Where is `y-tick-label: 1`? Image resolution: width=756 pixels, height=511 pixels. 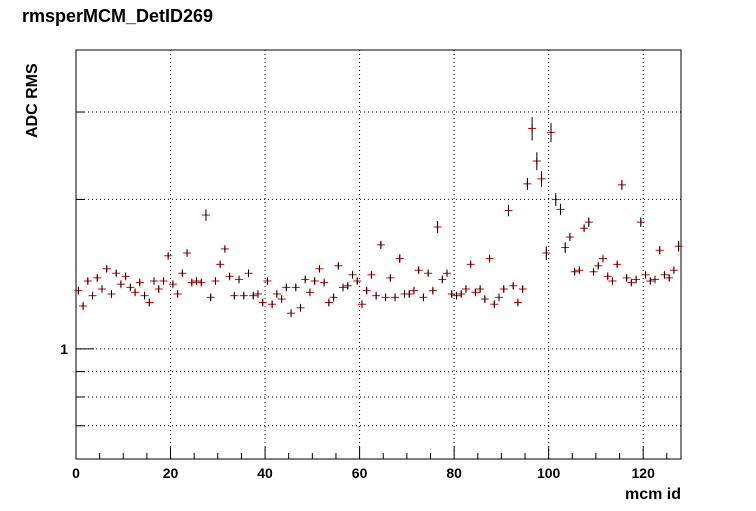
y-tick-label: 1 is located at coordinates (64, 349).